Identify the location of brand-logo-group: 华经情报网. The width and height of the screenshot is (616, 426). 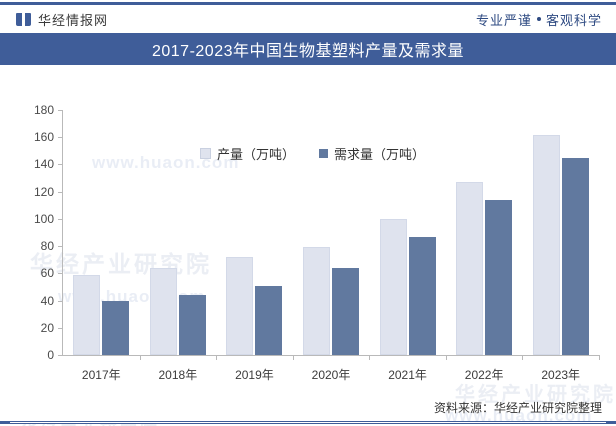
(62, 19).